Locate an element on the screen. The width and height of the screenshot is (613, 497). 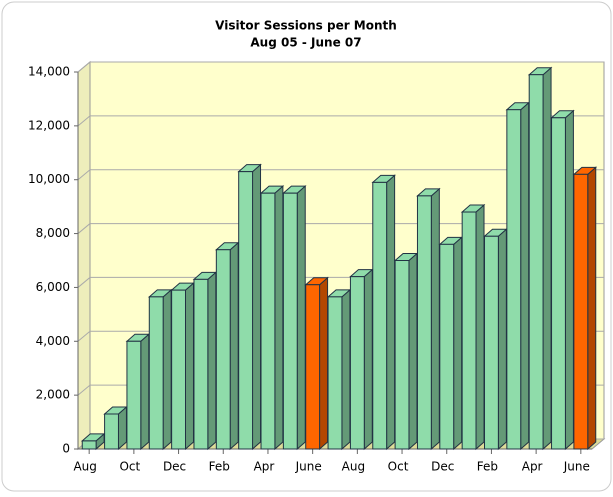
y-tick-label: 12,000 is located at coordinates (49, 125).